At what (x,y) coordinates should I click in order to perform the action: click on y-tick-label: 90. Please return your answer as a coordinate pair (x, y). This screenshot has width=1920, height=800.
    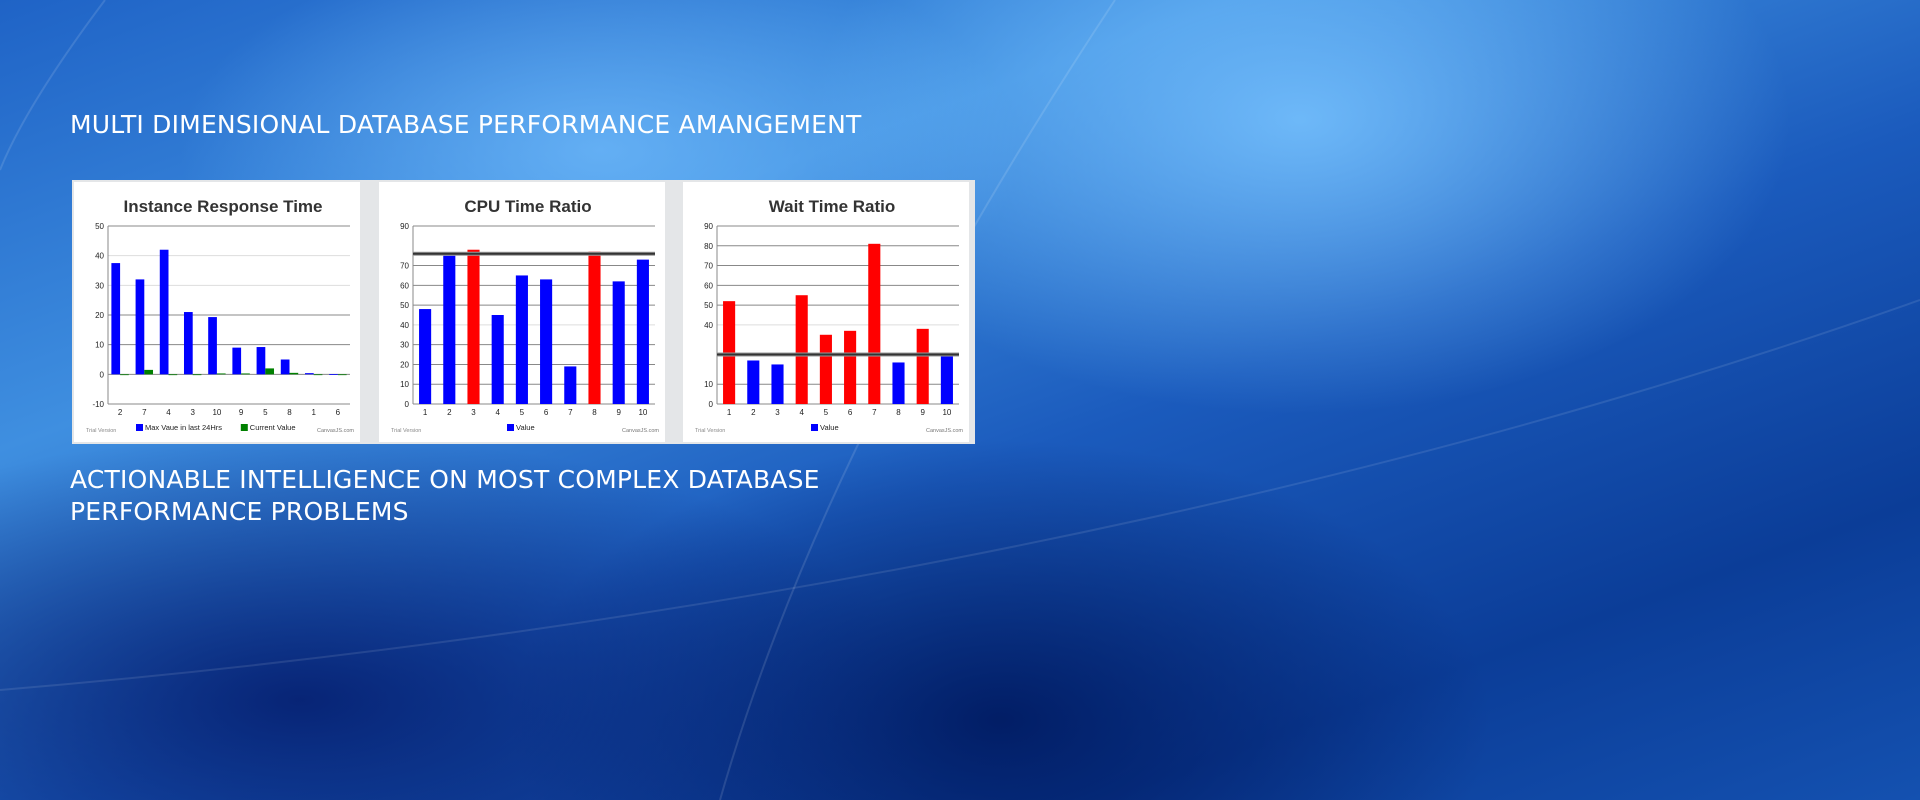
    Looking at the image, I should click on (404, 226).